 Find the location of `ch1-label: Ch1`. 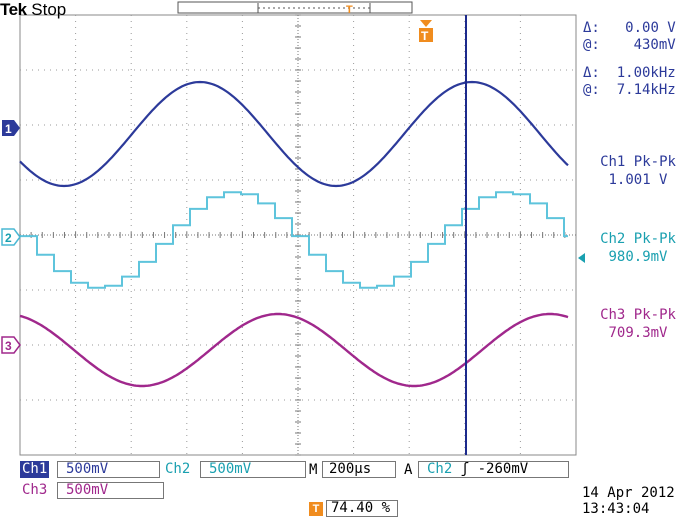

ch1-label: Ch1 is located at coordinates (35, 469).